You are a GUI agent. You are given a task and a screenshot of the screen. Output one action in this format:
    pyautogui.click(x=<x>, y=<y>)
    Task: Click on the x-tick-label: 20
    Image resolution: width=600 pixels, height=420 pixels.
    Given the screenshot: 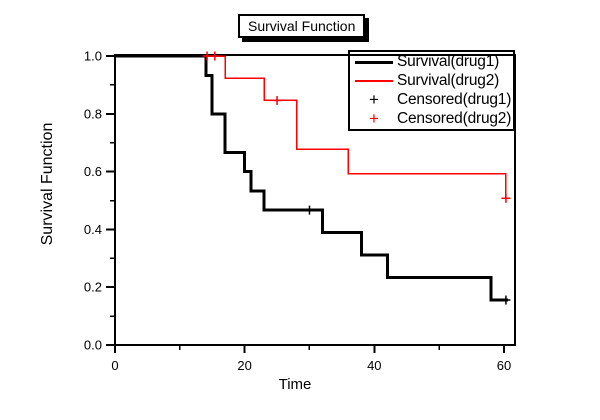 What is the action you would take?
    pyautogui.click(x=244, y=365)
    